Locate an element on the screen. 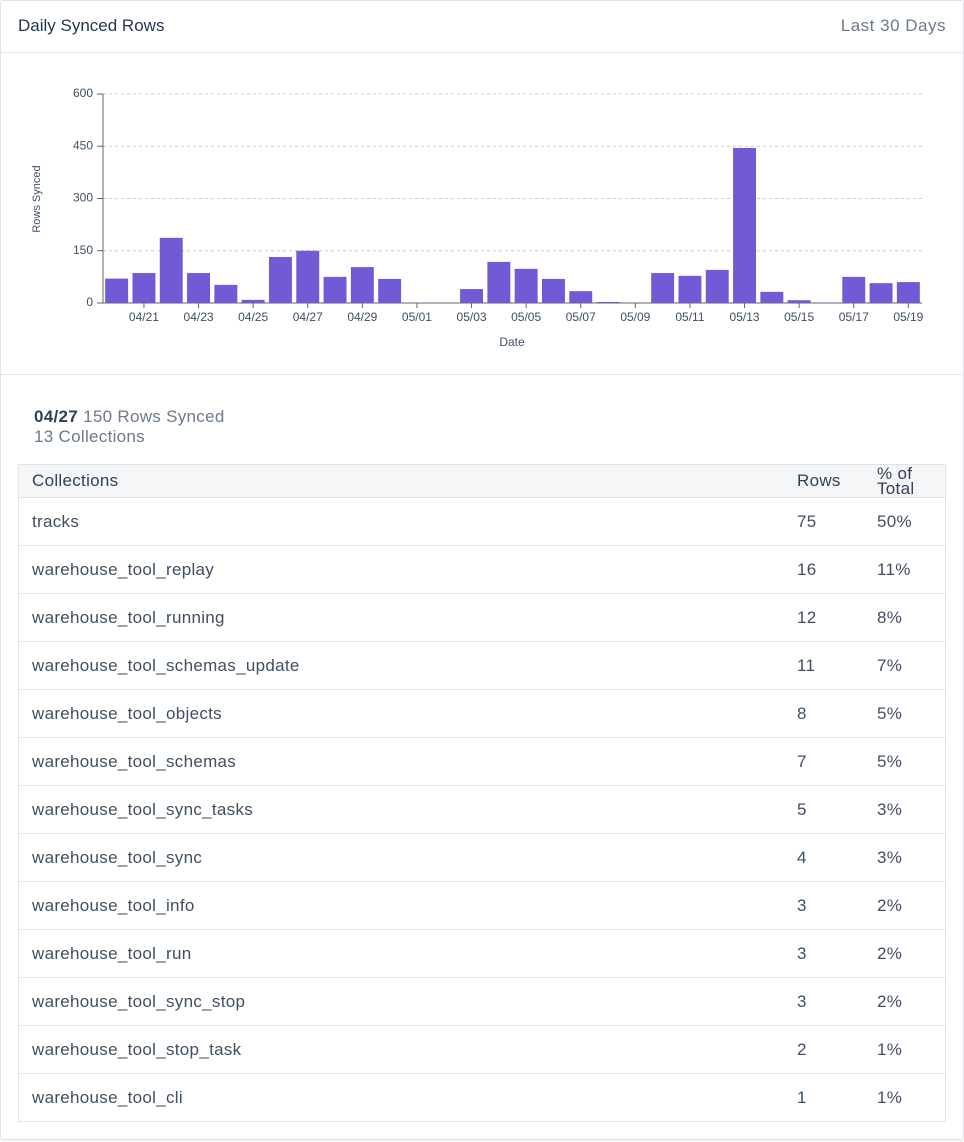  y-tick-label: 150 is located at coordinates (83, 250).